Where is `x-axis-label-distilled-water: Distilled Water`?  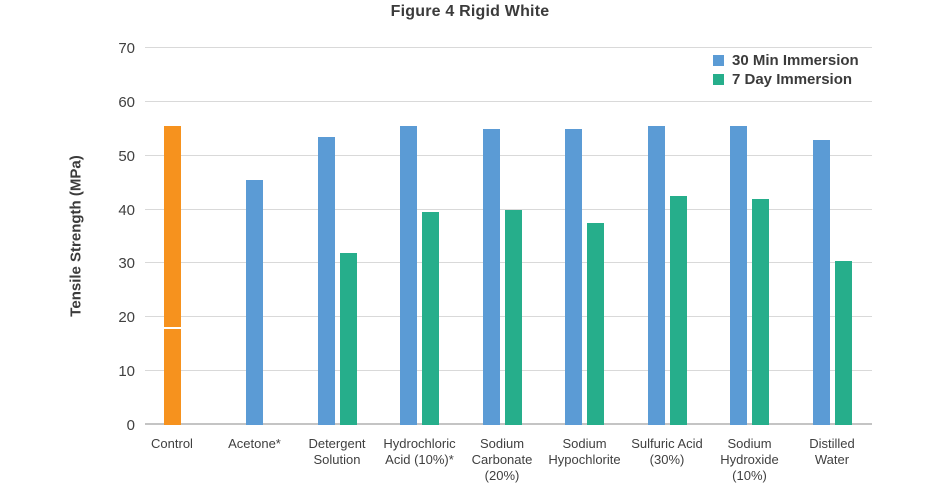 x-axis-label-distilled-water: Distilled Water is located at coordinates (832, 451).